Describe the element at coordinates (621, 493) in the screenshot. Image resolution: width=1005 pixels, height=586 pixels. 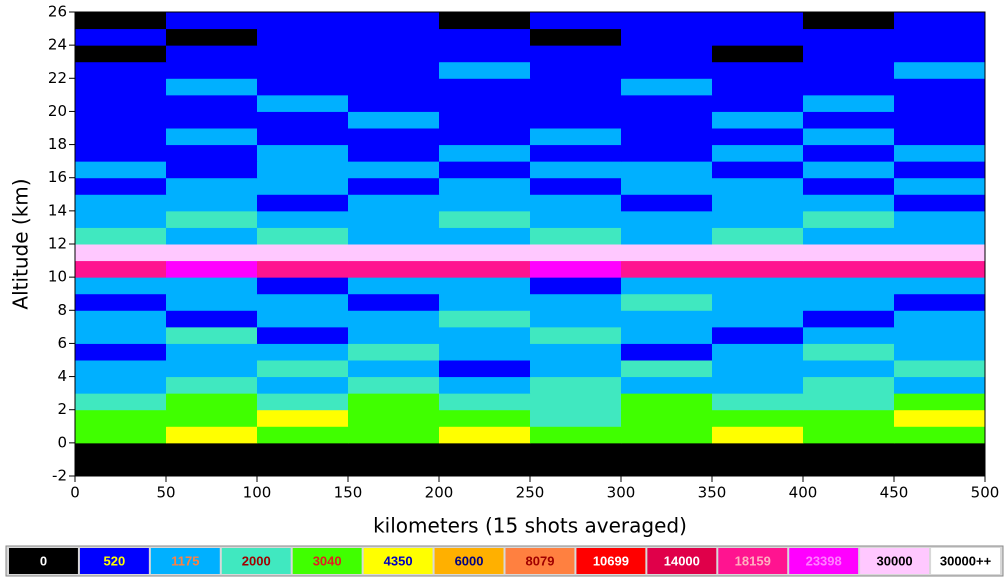
I see `x-tick-label: 300` at that location.